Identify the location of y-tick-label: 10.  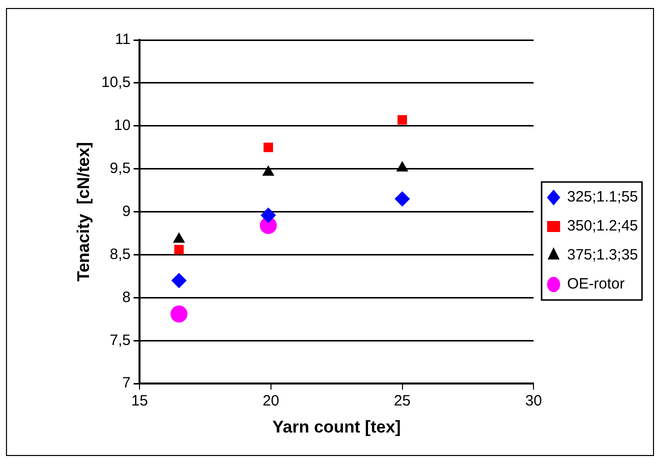
(122, 125).